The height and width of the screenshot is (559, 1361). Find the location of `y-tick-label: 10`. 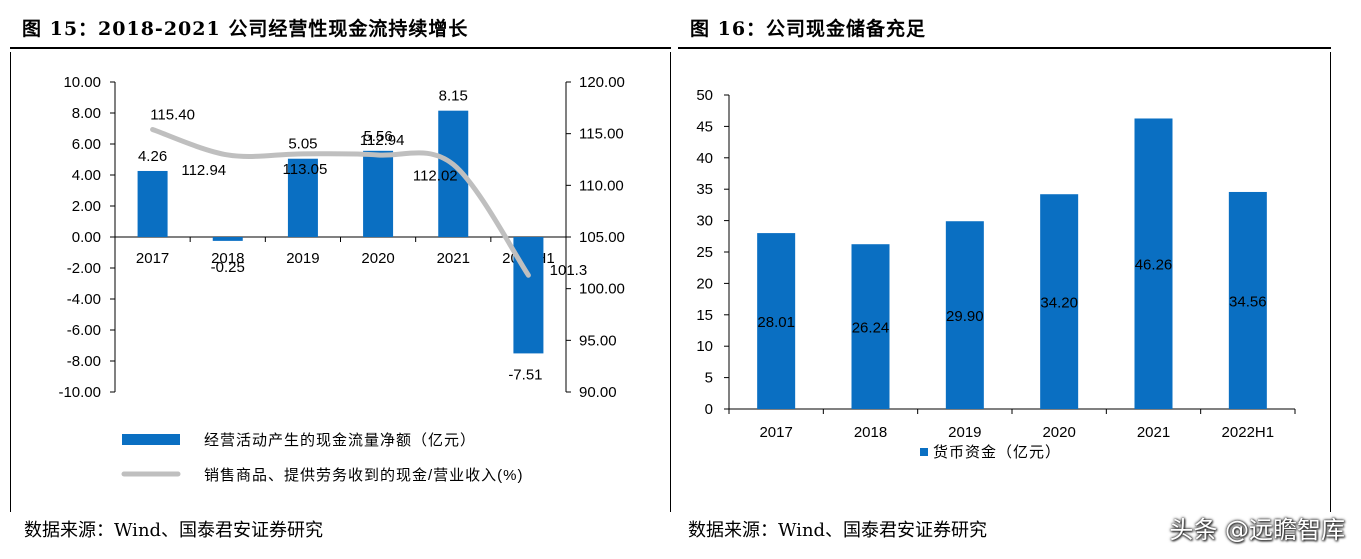

y-tick-label: 10 is located at coordinates (704, 346).